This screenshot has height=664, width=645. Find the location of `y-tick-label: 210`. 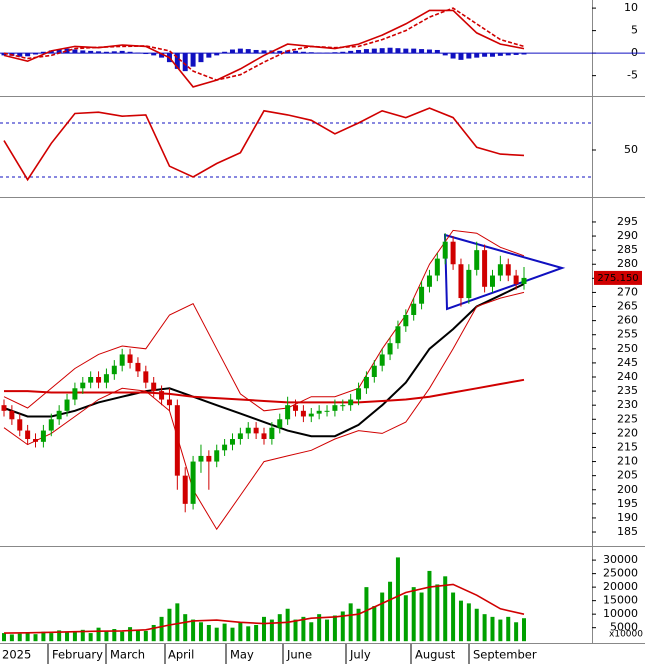

y-tick-label: 210 is located at coordinates (627, 461).